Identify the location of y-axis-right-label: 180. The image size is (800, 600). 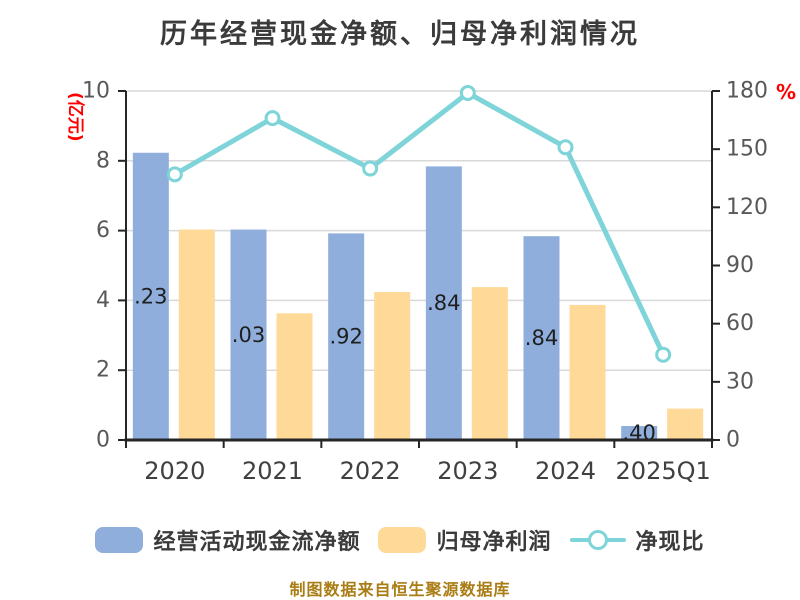
(747, 91).